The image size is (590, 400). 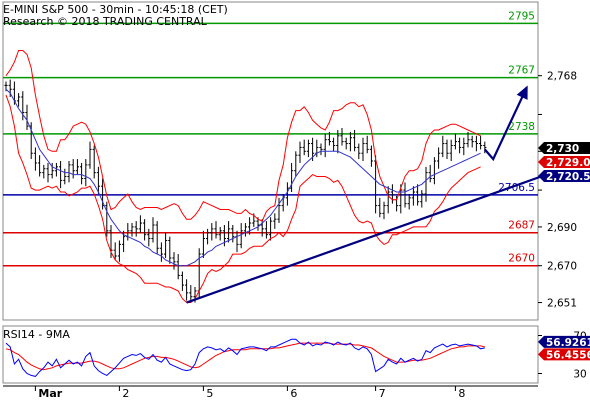 What do you see at coordinates (568, 163) in the screenshot?
I see `value-badge-label: 2,729.02` at bounding box center [568, 163].